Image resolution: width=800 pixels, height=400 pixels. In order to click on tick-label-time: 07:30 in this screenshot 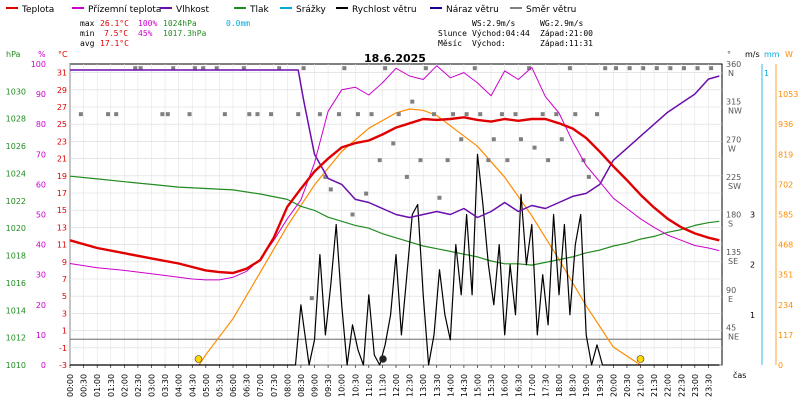, I will do `click(274, 385)`.